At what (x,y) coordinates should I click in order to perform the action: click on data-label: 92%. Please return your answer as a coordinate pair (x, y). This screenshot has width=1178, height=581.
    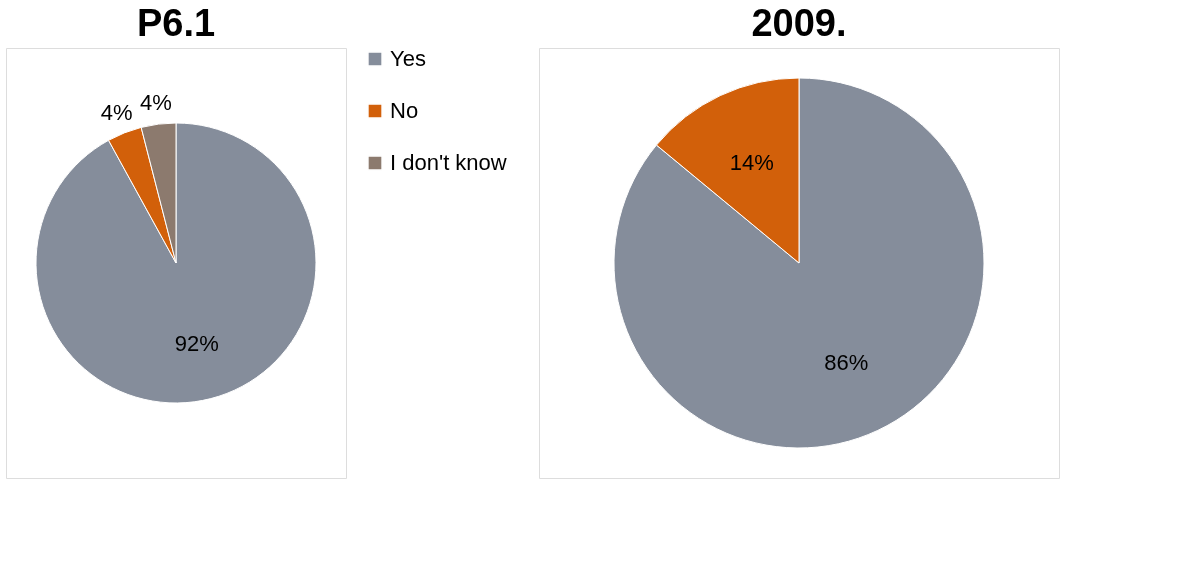
    Looking at the image, I should click on (196, 344).